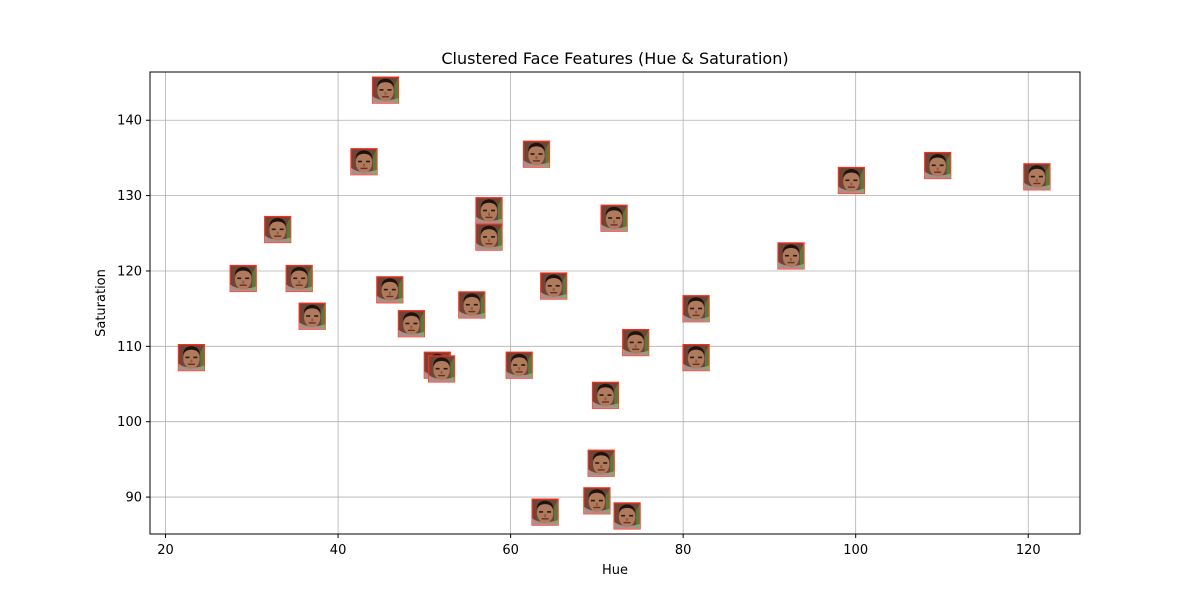 This screenshot has width=1200, height=600. Describe the element at coordinates (129, 271) in the screenshot. I see `y-tick-label: 120` at that location.